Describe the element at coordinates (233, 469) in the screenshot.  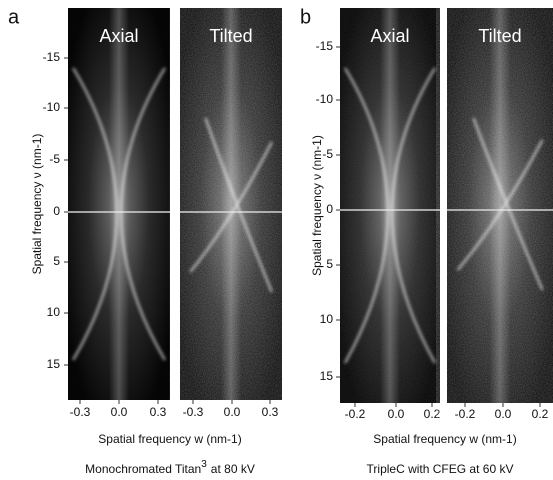
I see `caption-suffix: at 80 kV` at that location.